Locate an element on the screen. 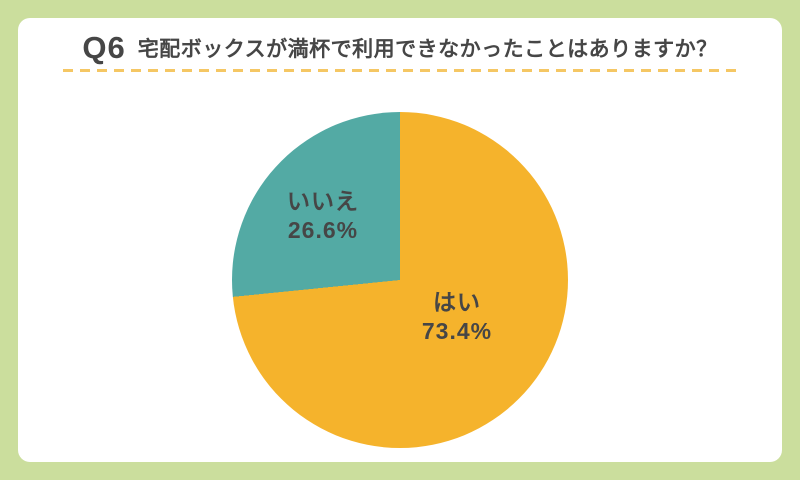 The height and width of the screenshot is (480, 800). slice-label-no: いいえ 26.6% is located at coordinates (323, 216).